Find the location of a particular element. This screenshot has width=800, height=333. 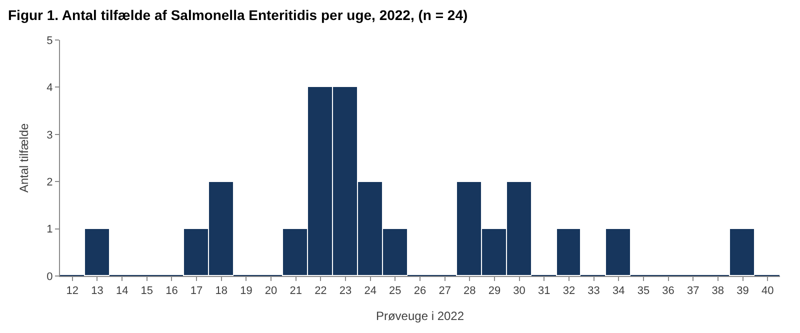

x-tick-label: 37 is located at coordinates (693, 291).